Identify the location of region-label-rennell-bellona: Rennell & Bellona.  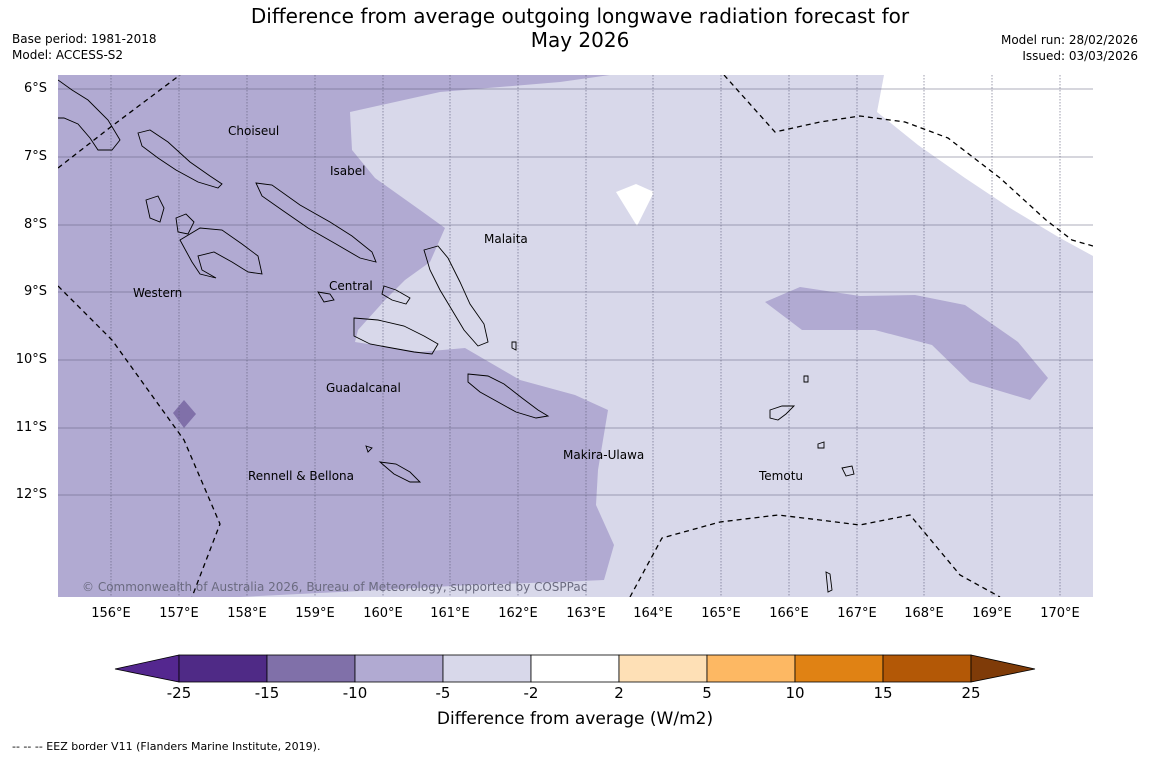
(301, 476).